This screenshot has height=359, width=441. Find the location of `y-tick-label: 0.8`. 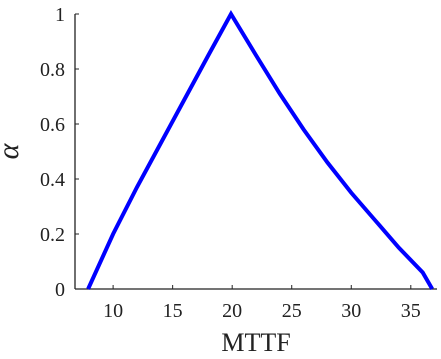

y-tick-label: 0.8 is located at coordinates (52, 70).